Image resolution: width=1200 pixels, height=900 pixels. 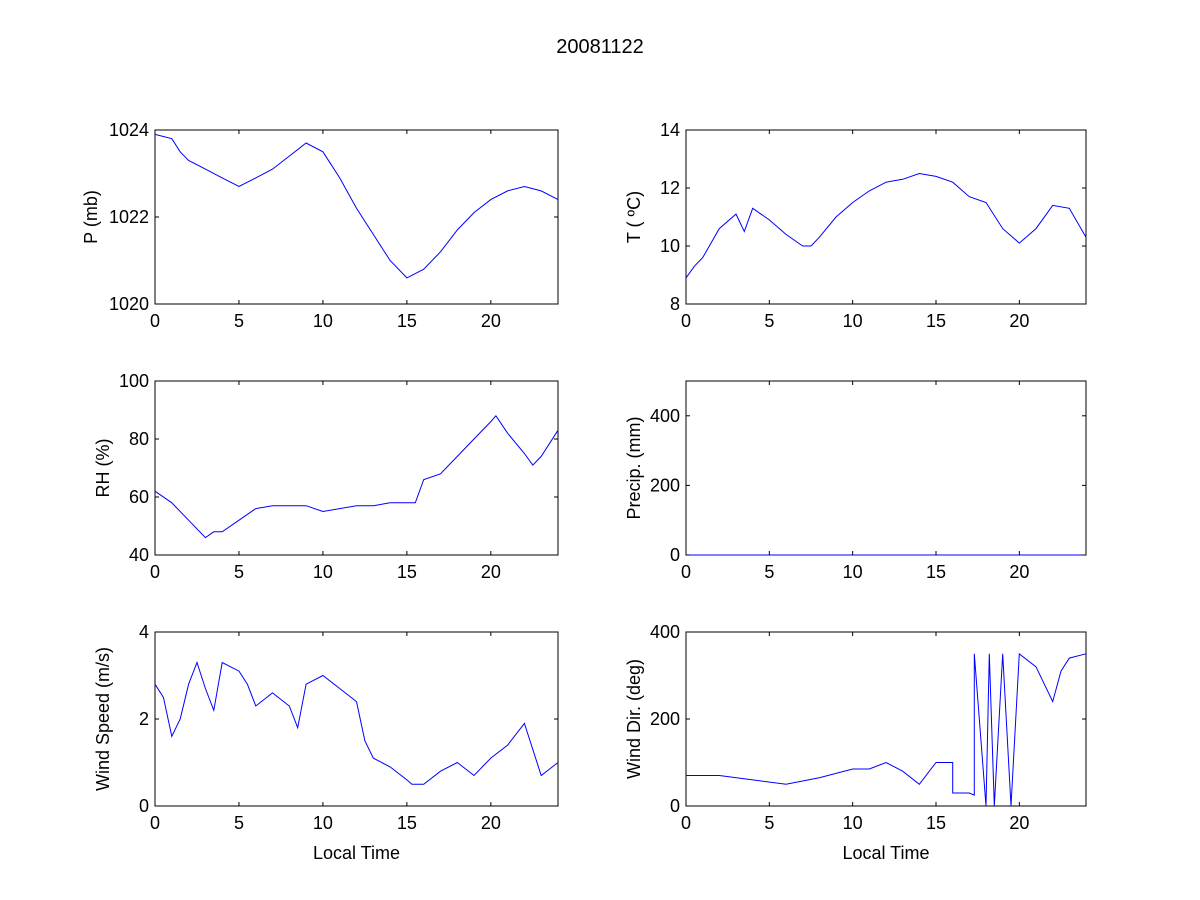 I want to click on subplot-5: 0 5 10 15 20 0 2 4 Wind Speed (m/s) Local Time, so click(x=326, y=742).